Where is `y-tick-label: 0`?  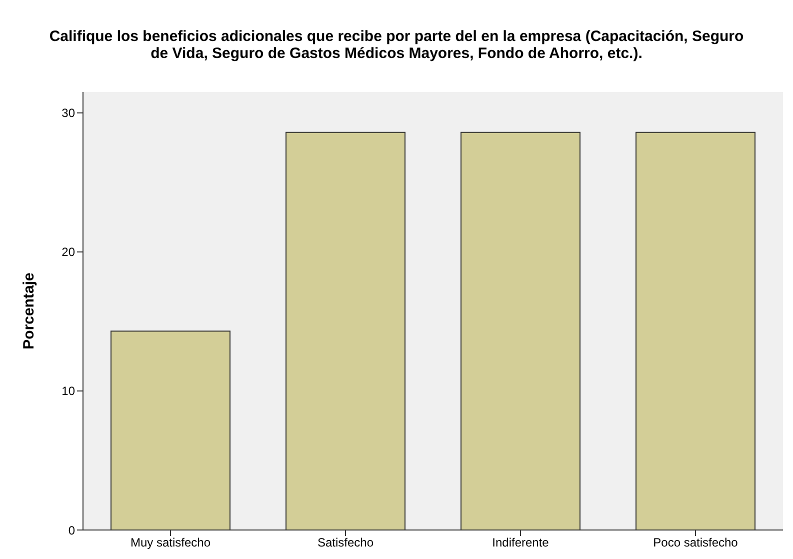
y-tick-label: 0 is located at coordinates (72, 530).